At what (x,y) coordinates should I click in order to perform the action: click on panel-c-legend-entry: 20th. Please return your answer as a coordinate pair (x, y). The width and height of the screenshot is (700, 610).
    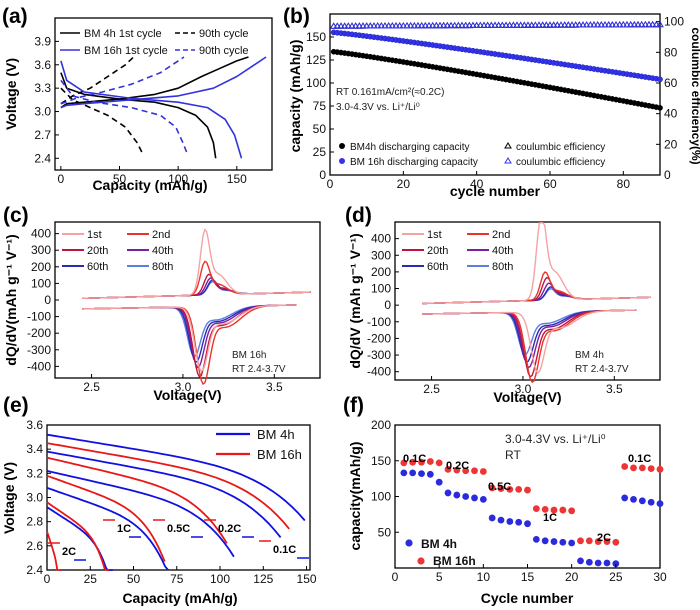
    Looking at the image, I should click on (97, 251).